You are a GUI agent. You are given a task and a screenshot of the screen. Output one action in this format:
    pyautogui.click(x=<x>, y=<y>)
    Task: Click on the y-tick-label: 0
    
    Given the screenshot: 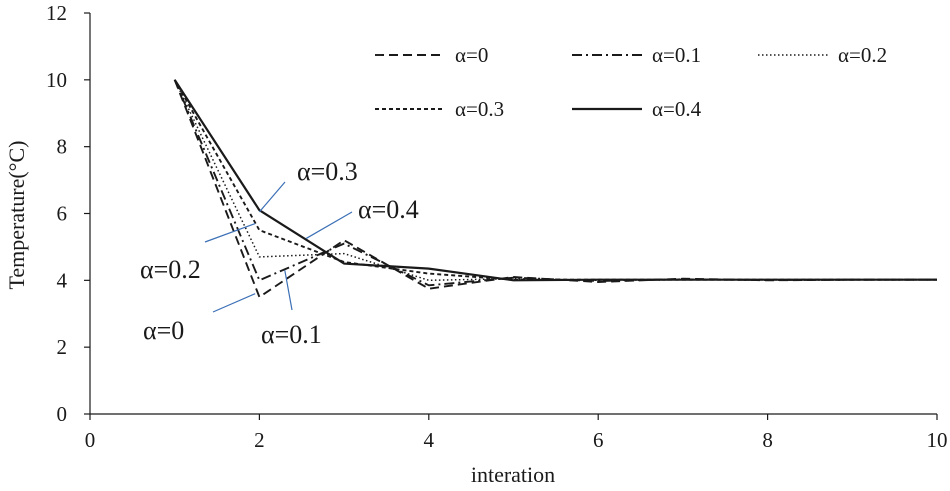 What is the action you would take?
    pyautogui.click(x=62, y=414)
    